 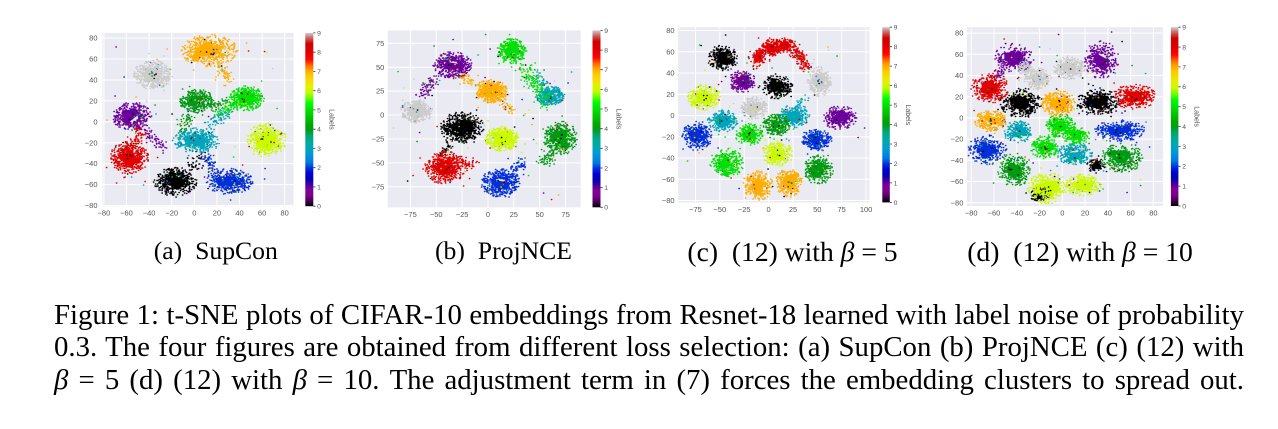 What do you see at coordinates (866, 209) in the screenshot?
I see `svg-text: 100` at bounding box center [866, 209].